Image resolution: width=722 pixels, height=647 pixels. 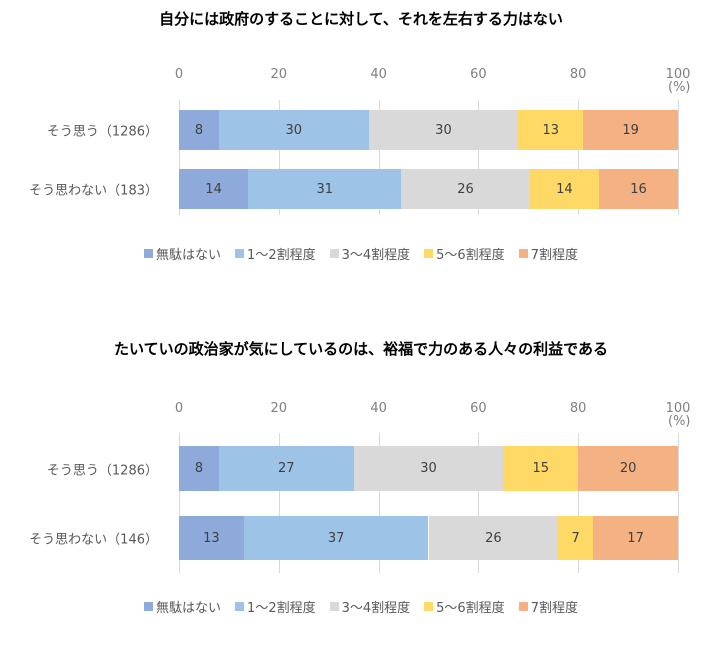 I want to click on bar-segment: 17, so click(x=635, y=538).